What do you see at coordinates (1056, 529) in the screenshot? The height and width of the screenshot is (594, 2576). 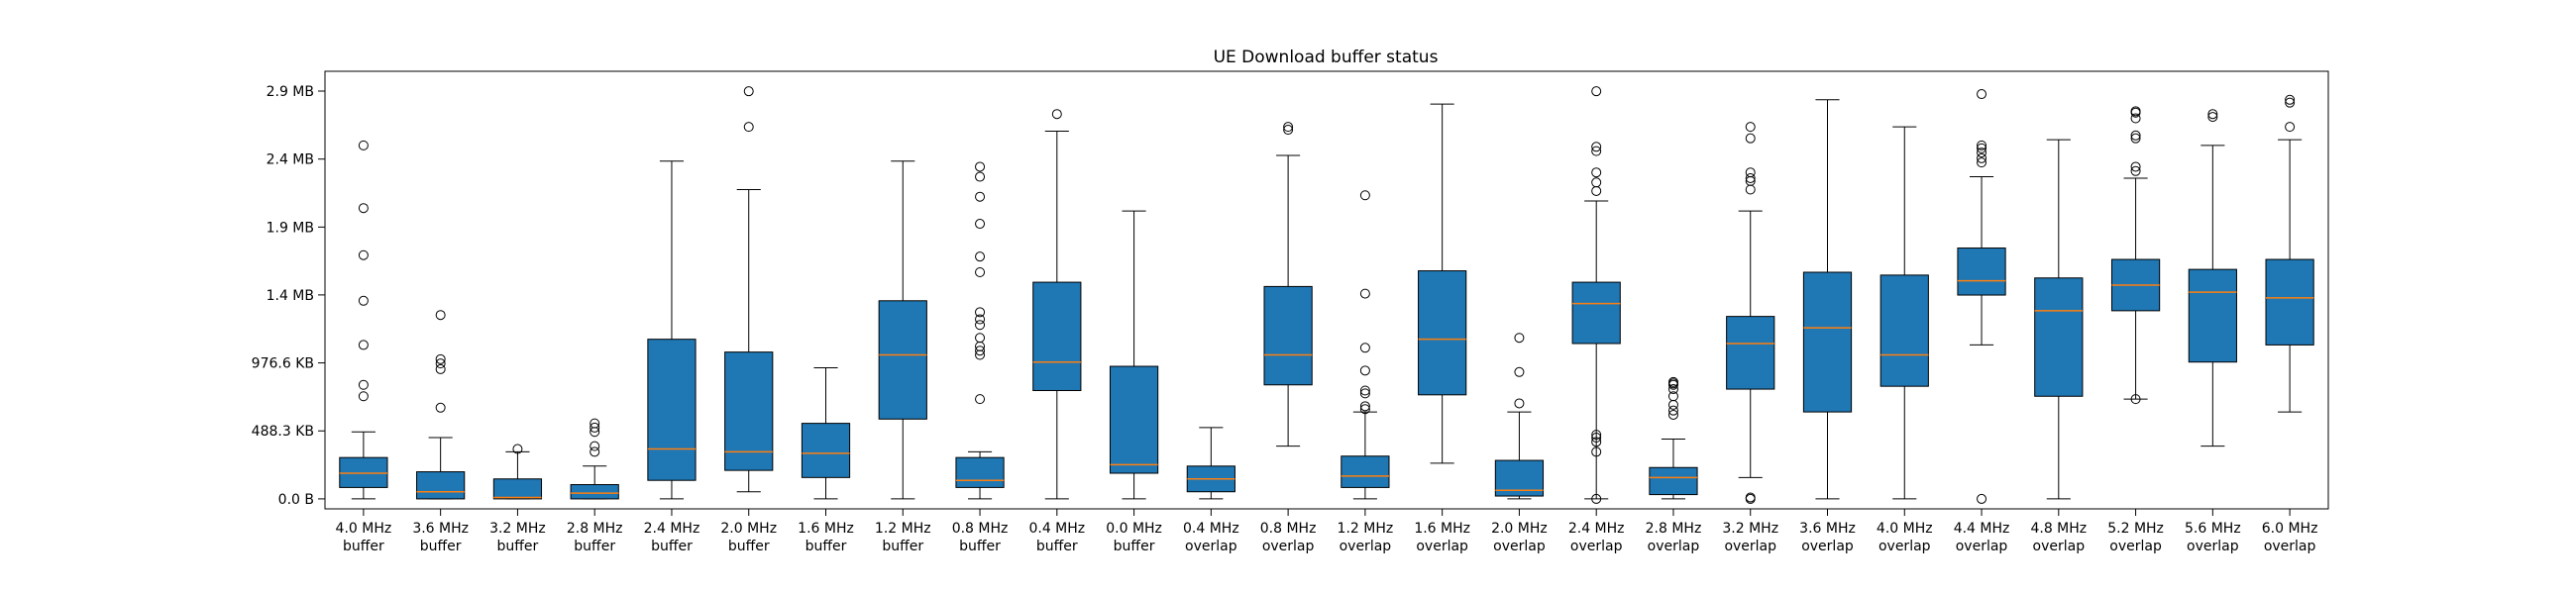 I see `x-tick-label-frequency: 0.4 MHz` at bounding box center [1056, 529].